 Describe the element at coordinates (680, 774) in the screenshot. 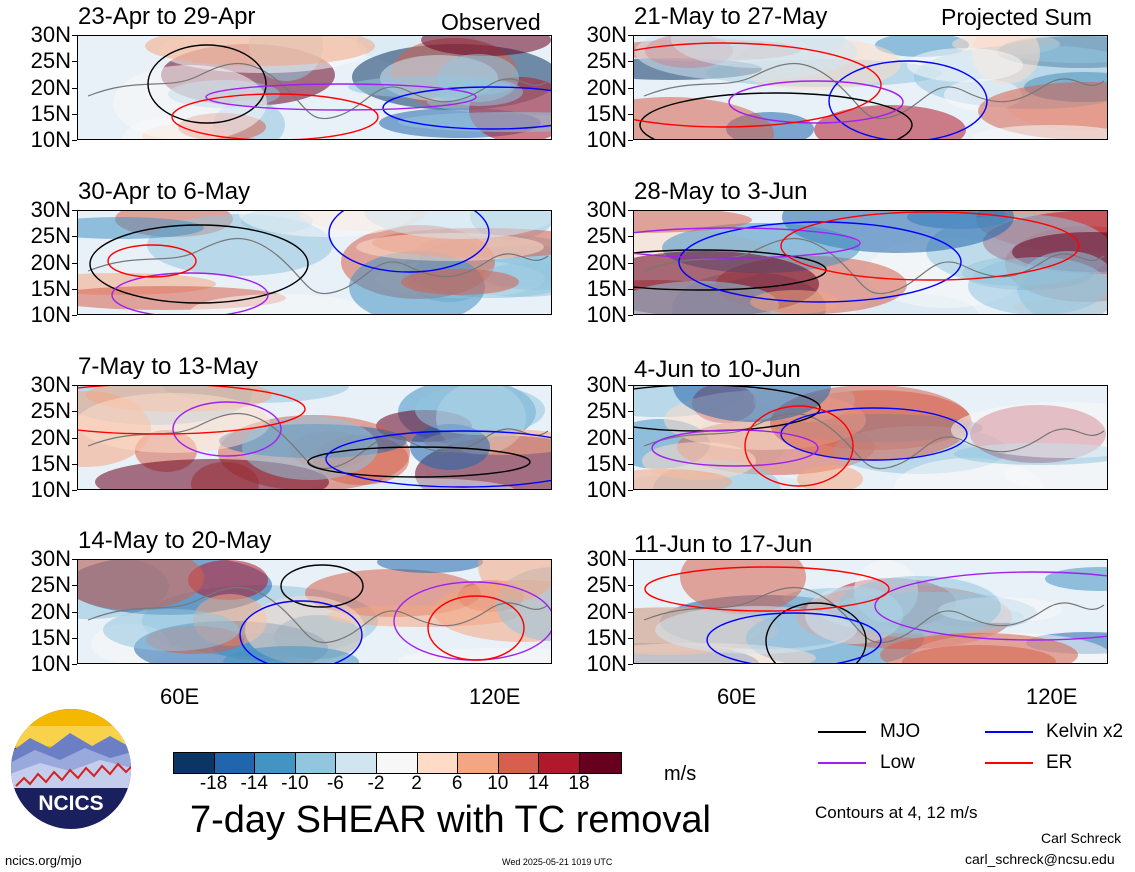

I see `units-label: m/s` at that location.